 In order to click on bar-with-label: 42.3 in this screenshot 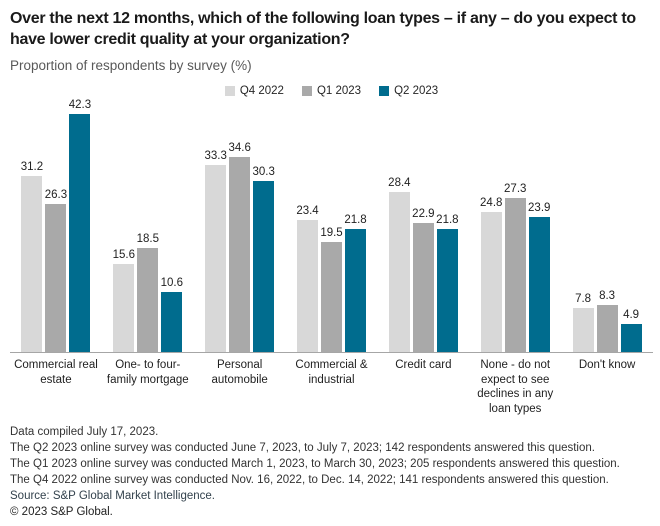, I will do `click(80, 225)`.